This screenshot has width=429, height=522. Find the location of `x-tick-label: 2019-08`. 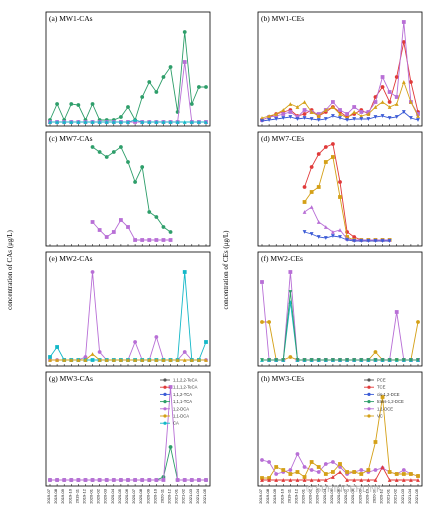

x-tick-label: 2019-08 is located at coordinates (55, 495).